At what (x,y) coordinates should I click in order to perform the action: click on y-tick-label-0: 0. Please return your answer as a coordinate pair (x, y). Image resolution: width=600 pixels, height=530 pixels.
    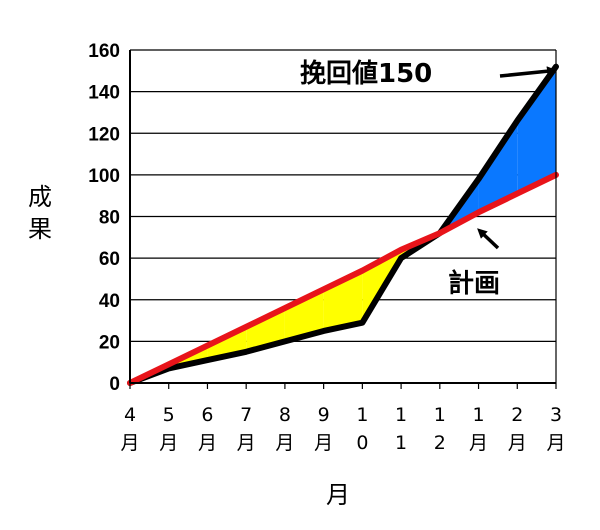
    Looking at the image, I should click on (114, 384).